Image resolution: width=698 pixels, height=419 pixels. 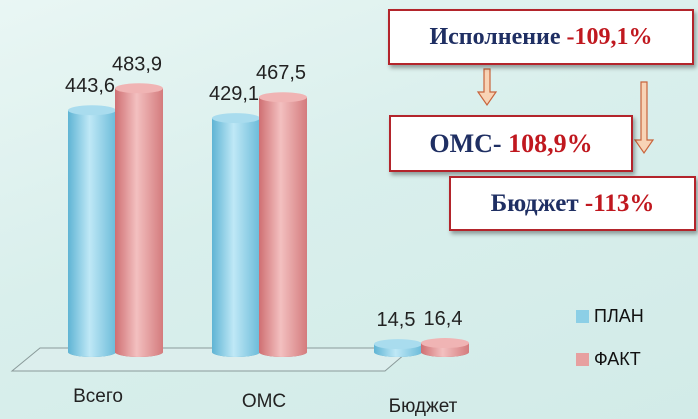 I want to click on data-label: 429,1, so click(x=234, y=94).